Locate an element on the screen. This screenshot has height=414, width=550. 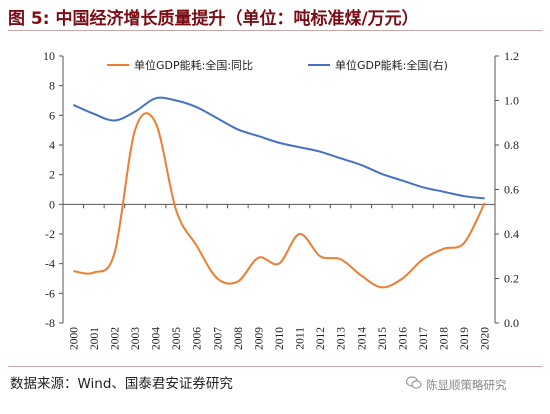
x-tick-label: 2010 is located at coordinates (280, 338).